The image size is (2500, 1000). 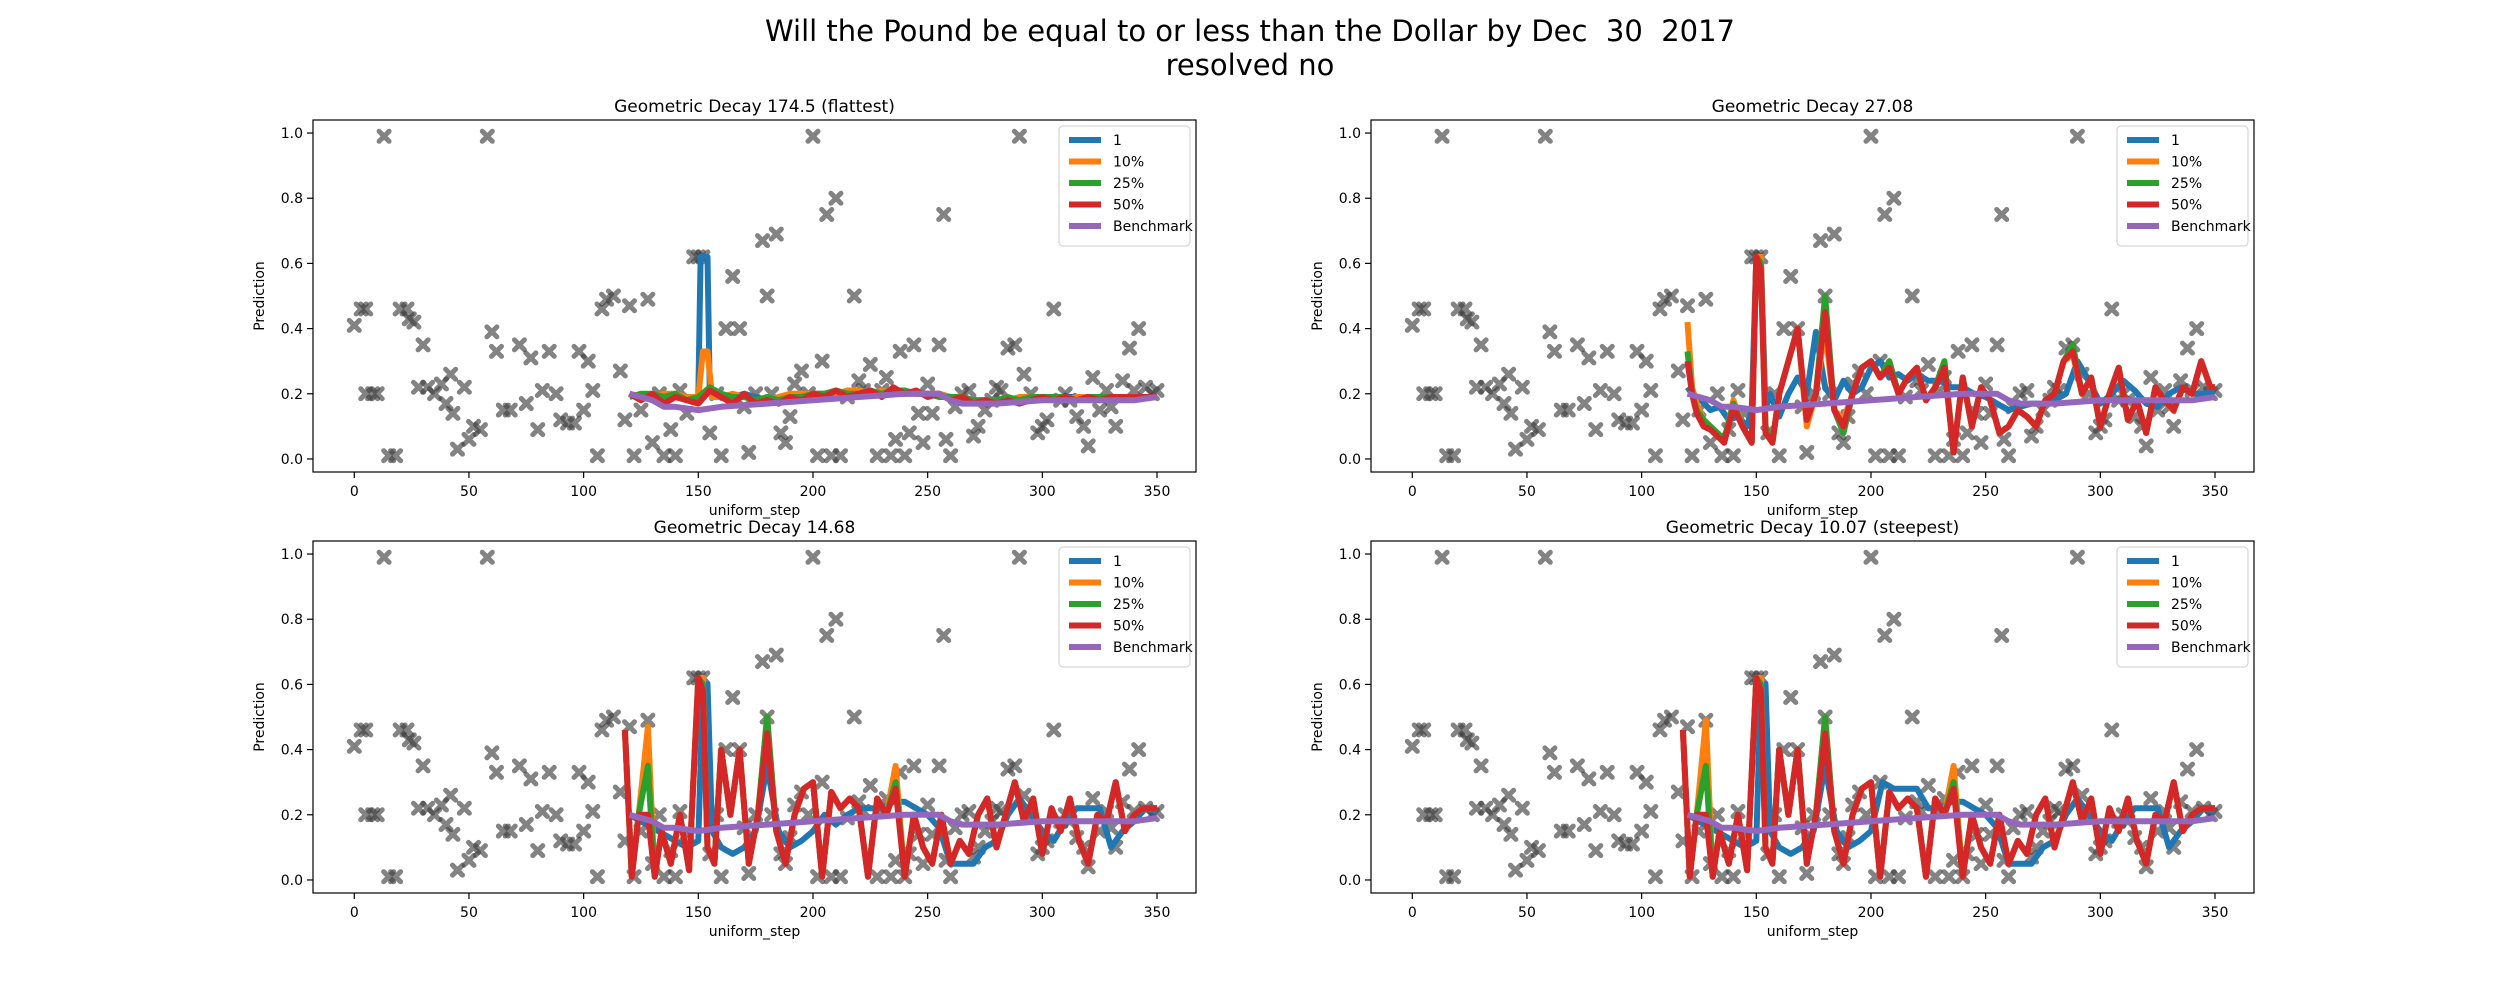 What do you see at coordinates (927, 913) in the screenshot?
I see `x-tick-label: 250` at bounding box center [927, 913].